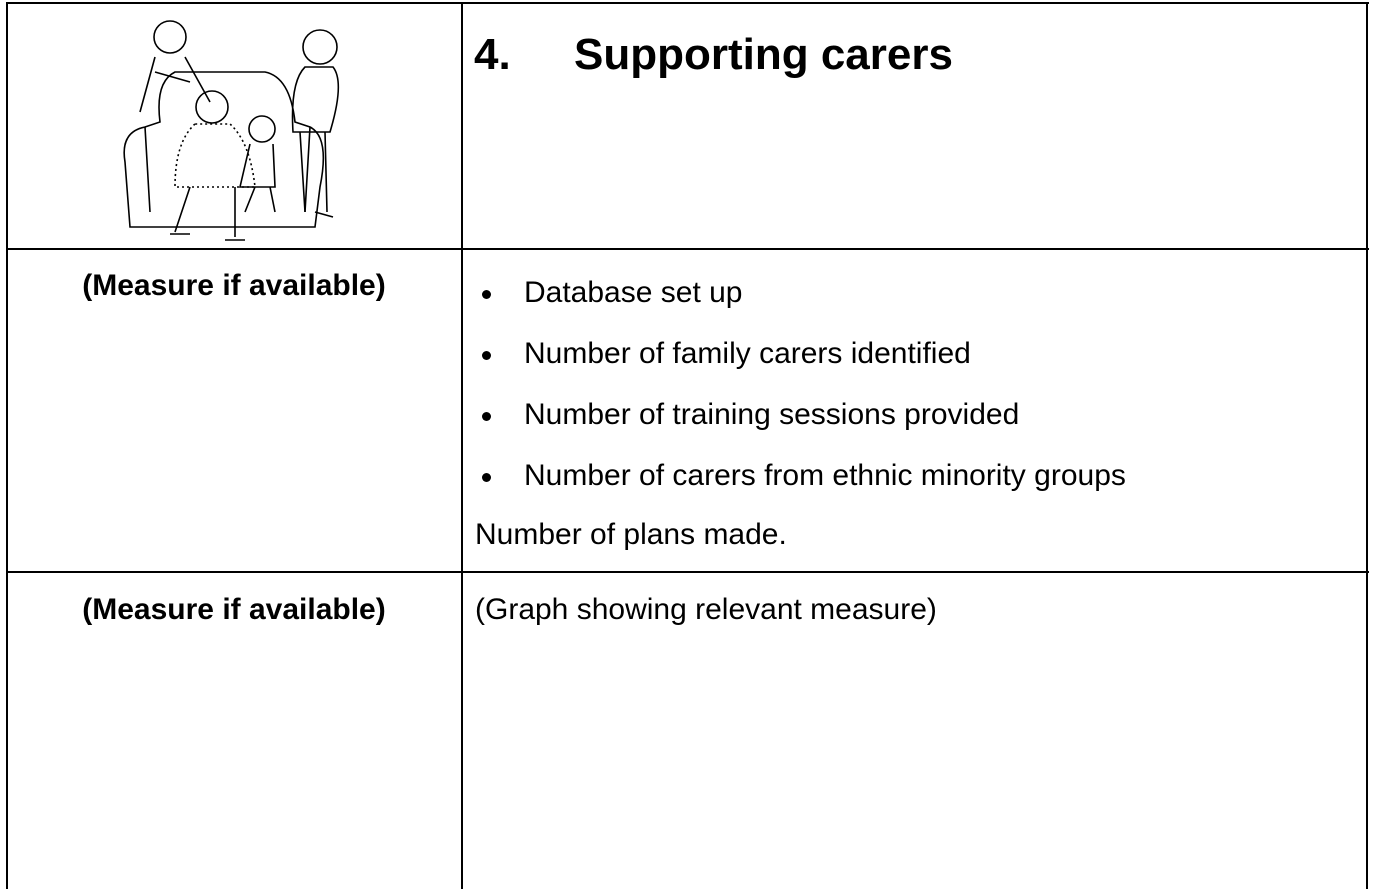 The width and height of the screenshot is (1373, 889). What do you see at coordinates (633, 292) in the screenshot?
I see `list-item: Database set up` at bounding box center [633, 292].